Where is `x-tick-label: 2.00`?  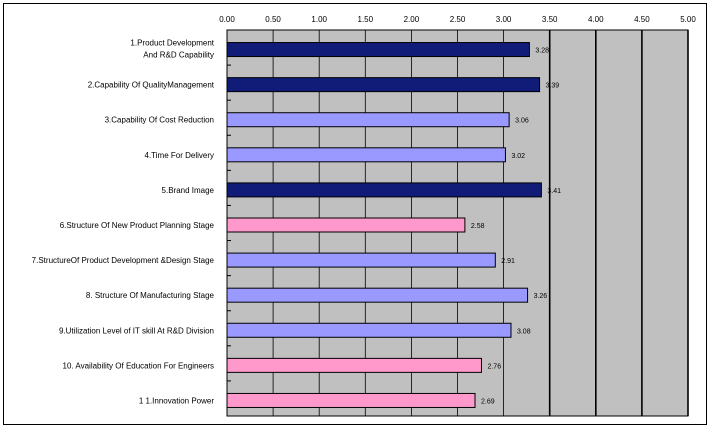
x-tick-label: 2.00 is located at coordinates (412, 19).